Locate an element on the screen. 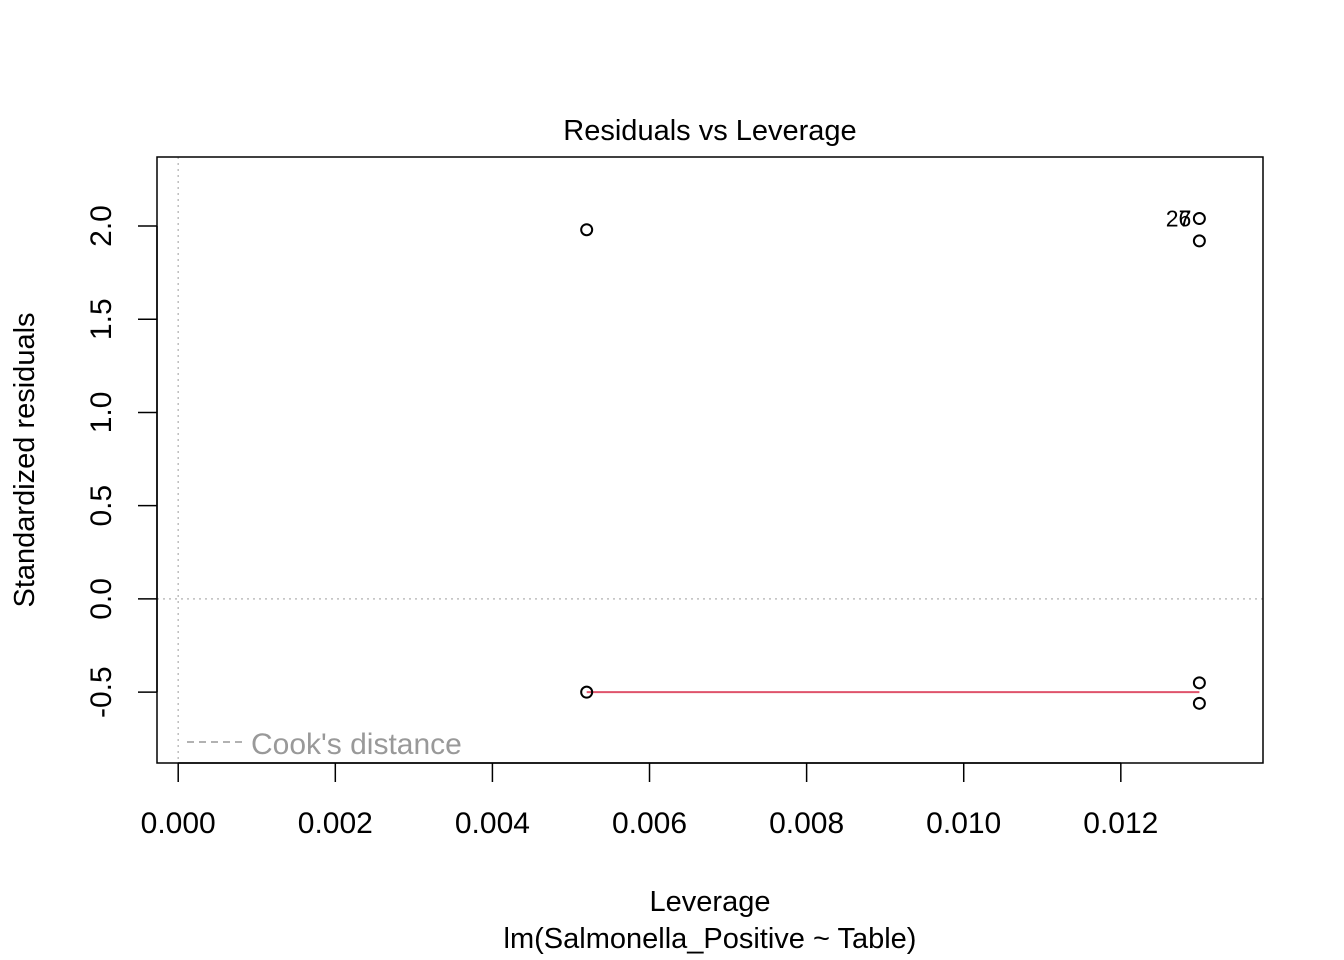 This screenshot has width=1344, height=960. y-tick-label: 0.5 is located at coordinates (101, 506).